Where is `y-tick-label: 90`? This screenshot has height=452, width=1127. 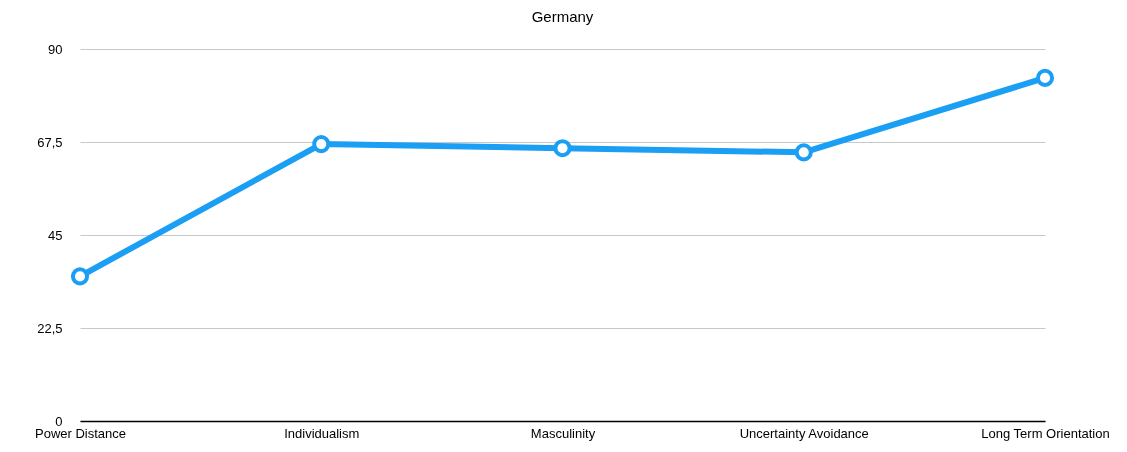 y-tick-label: 90 is located at coordinates (55, 49).